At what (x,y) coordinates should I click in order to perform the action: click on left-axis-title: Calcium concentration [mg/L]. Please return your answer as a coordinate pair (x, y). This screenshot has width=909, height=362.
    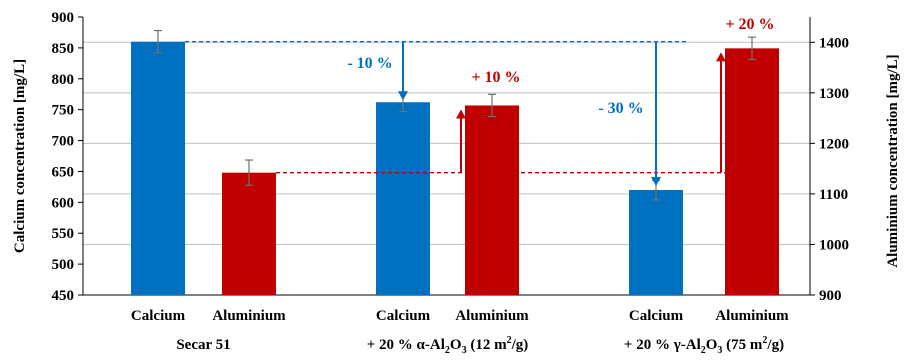
    Looking at the image, I should click on (20, 156).